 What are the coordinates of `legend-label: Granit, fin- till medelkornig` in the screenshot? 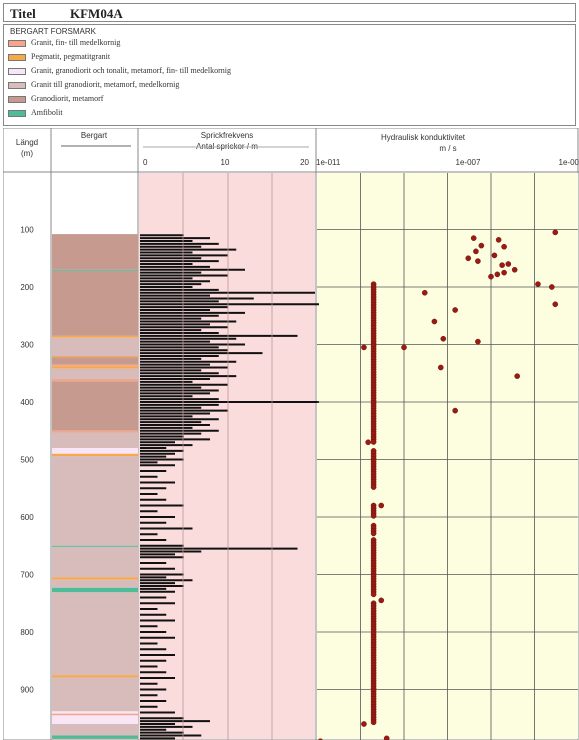 It's located at (76, 42).